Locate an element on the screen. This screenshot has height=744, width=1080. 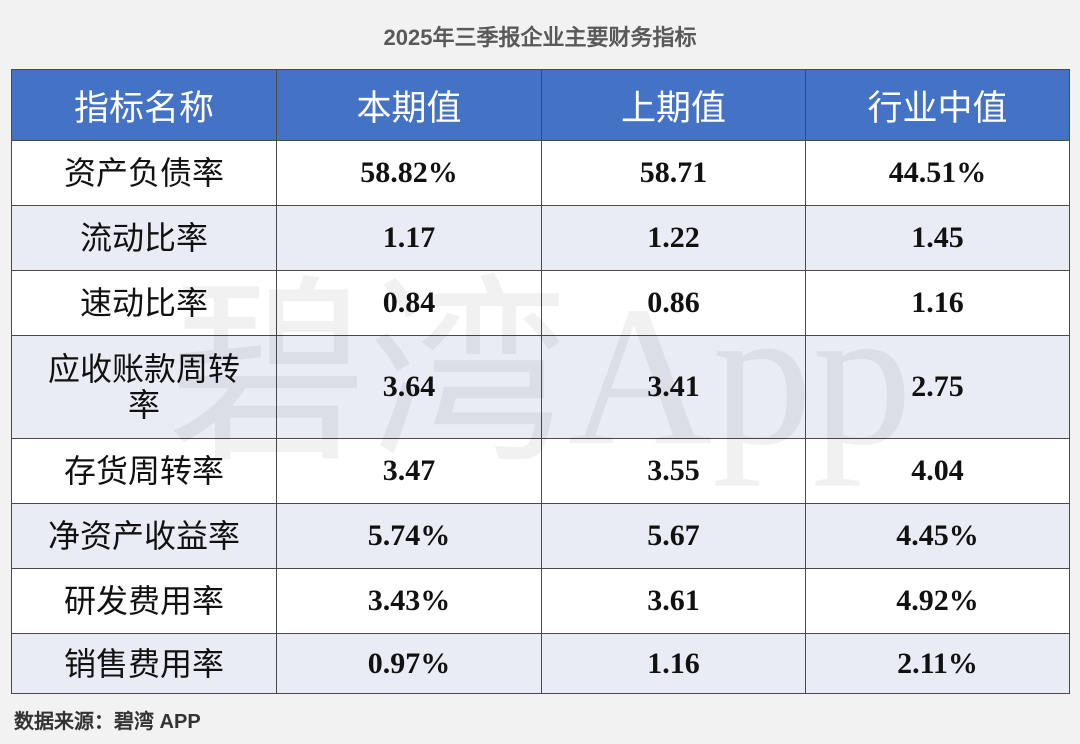
table-row: 存货周转率 3.47 3.55 4.04 is located at coordinates (540, 471).